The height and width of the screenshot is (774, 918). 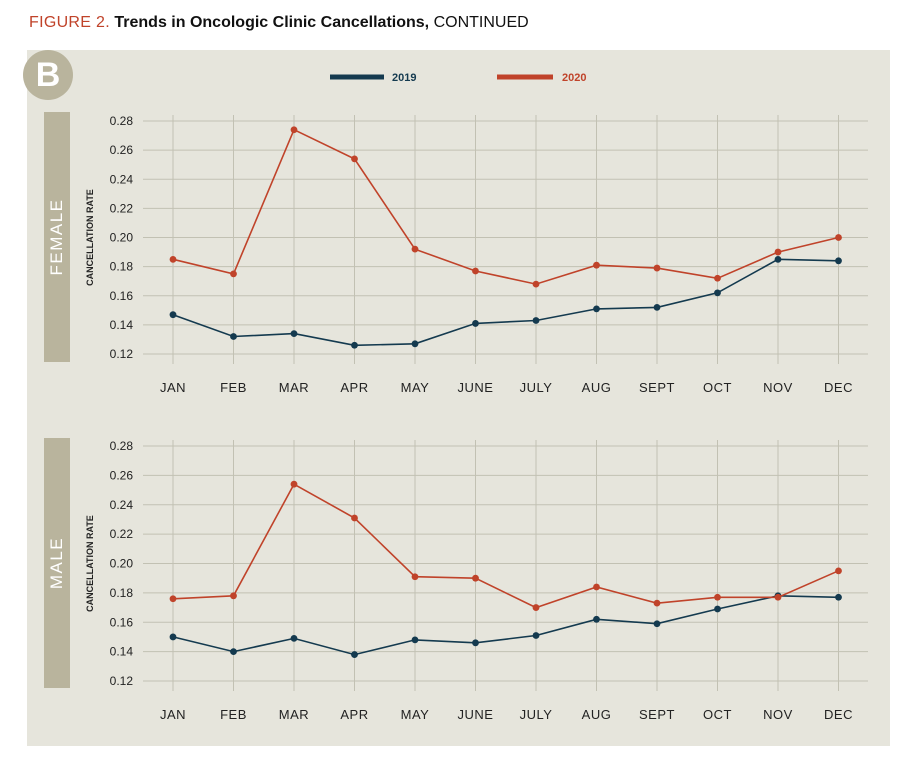 What do you see at coordinates (173, 714) in the screenshot?
I see `male-xtick-label: JAN` at bounding box center [173, 714].